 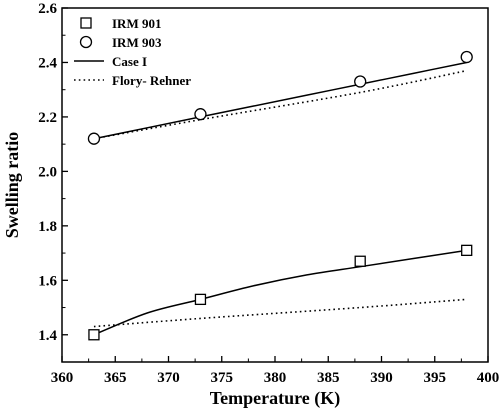 I want to click on y-tick-label: 1.6, so click(x=47, y=281).